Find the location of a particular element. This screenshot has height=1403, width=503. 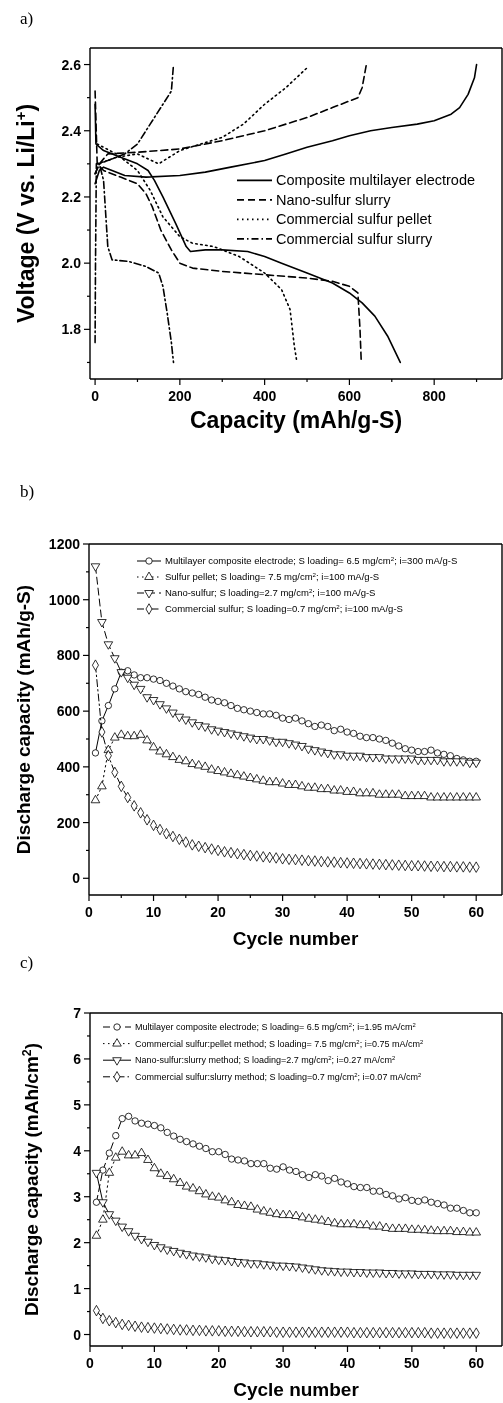

y-tick-label: 0 is located at coordinates (76, 878).